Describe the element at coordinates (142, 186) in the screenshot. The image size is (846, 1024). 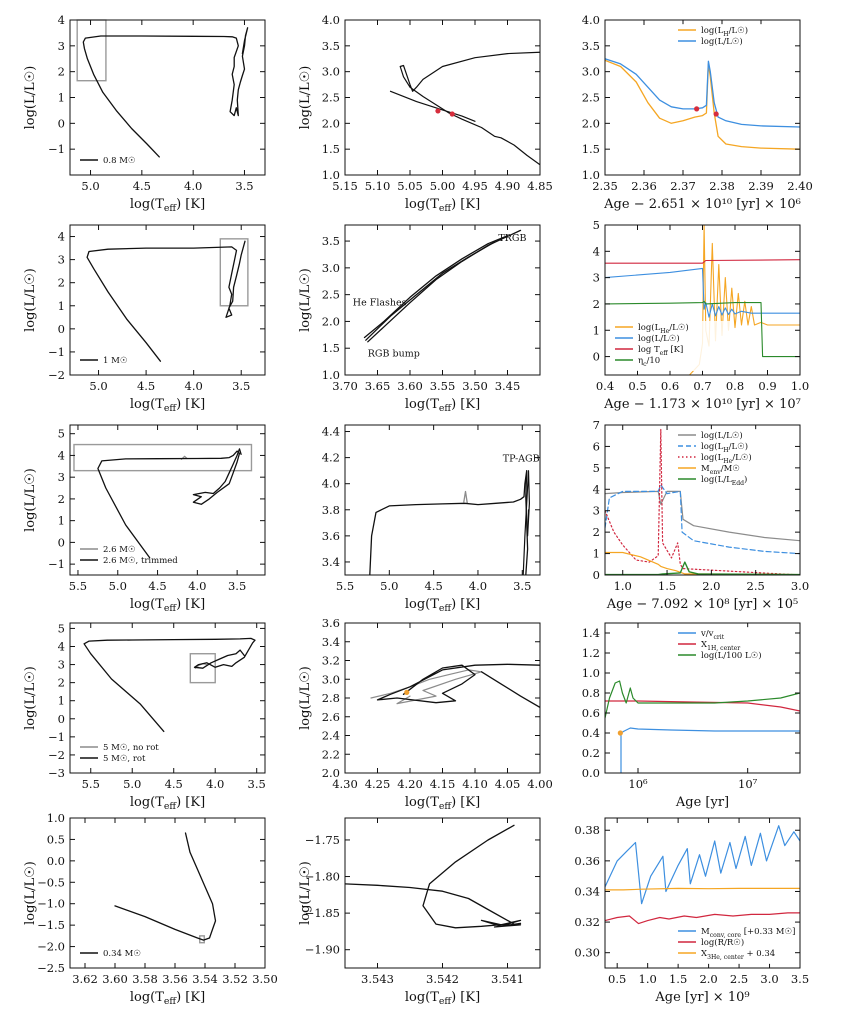
I see `x-tick-label: 4.5` at that location.